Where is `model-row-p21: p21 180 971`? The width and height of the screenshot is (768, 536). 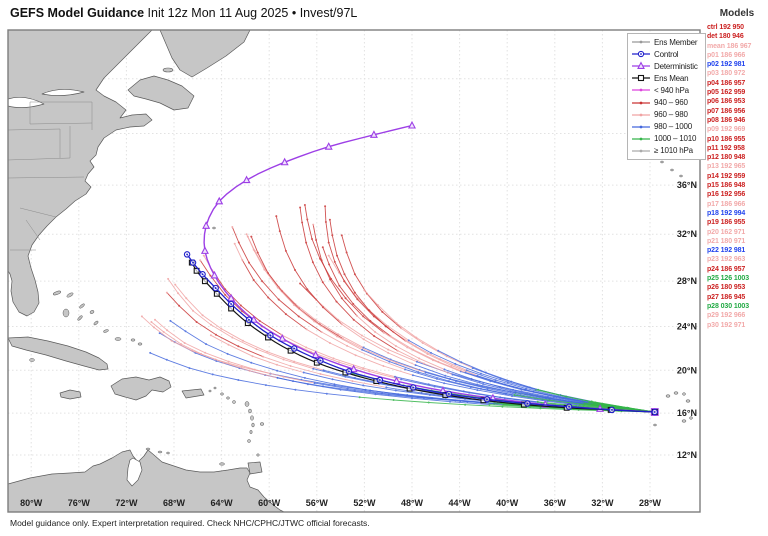
model-row-p21: p21 180 971 is located at coordinates (726, 241).